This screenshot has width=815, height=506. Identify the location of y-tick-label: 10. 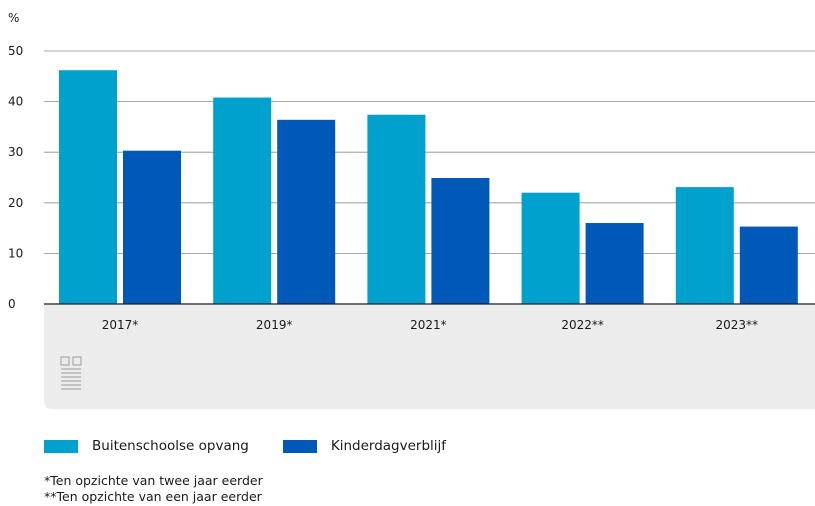
(15, 253).